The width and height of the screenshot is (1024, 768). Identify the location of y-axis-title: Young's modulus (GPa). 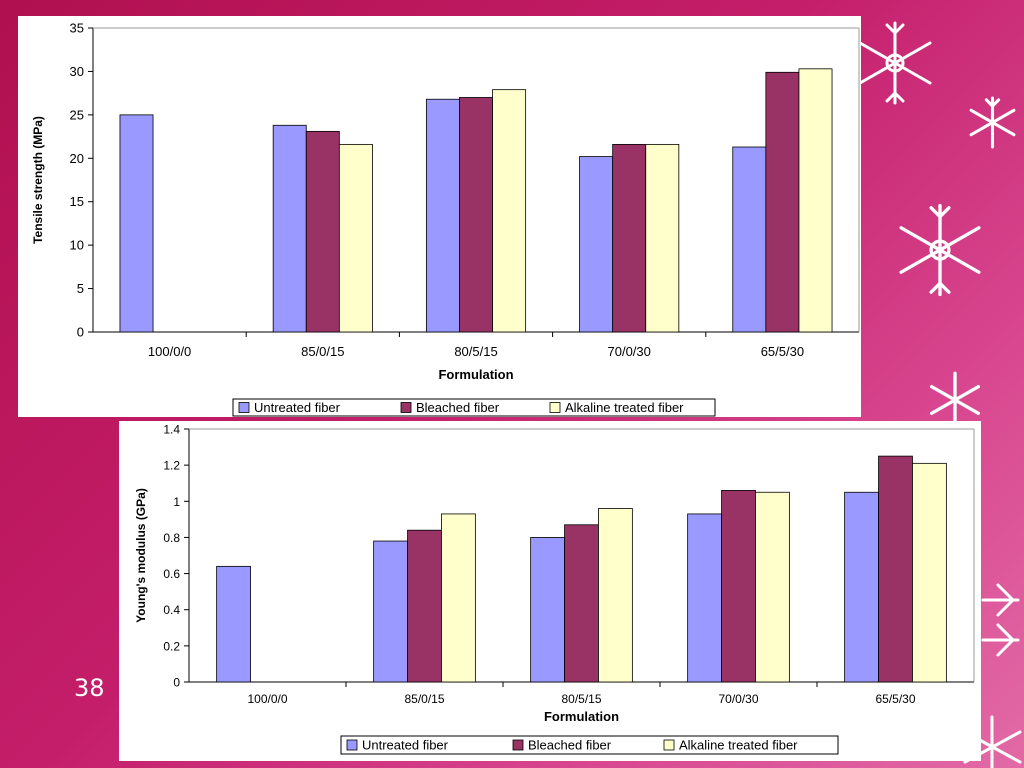
(141, 555).